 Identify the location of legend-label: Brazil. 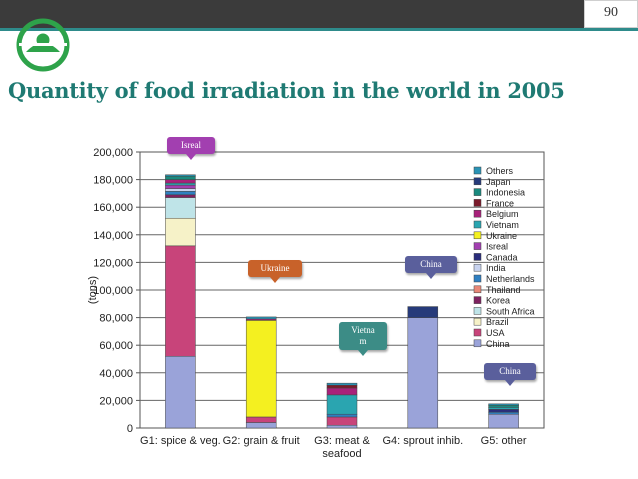
(497, 322).